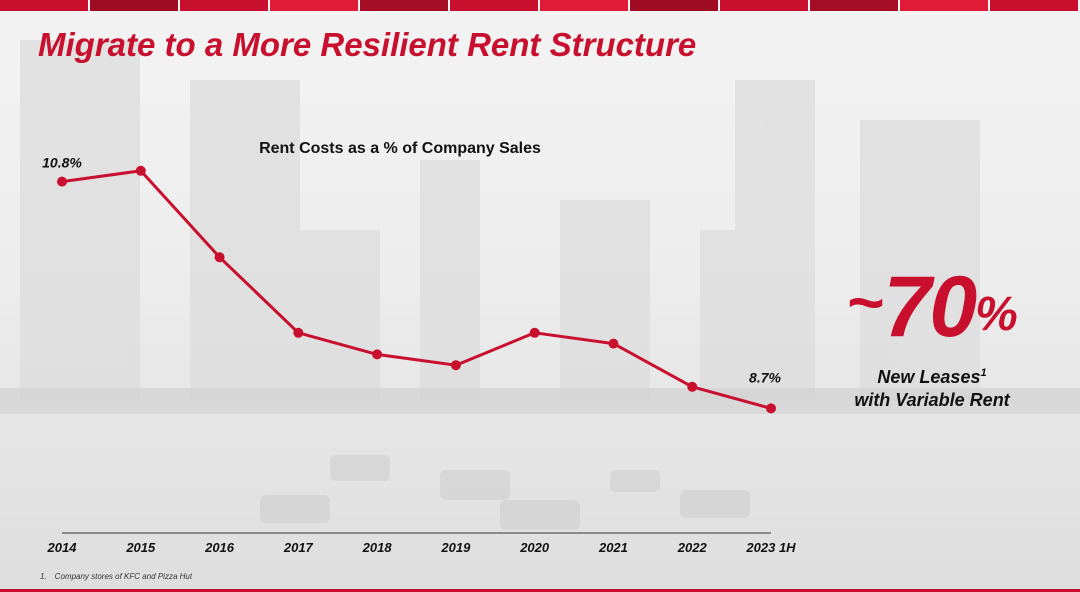 The height and width of the screenshot is (592, 1080). Describe the element at coordinates (929, 377) in the screenshot. I see `stat-label-line1: New Leases` at that location.